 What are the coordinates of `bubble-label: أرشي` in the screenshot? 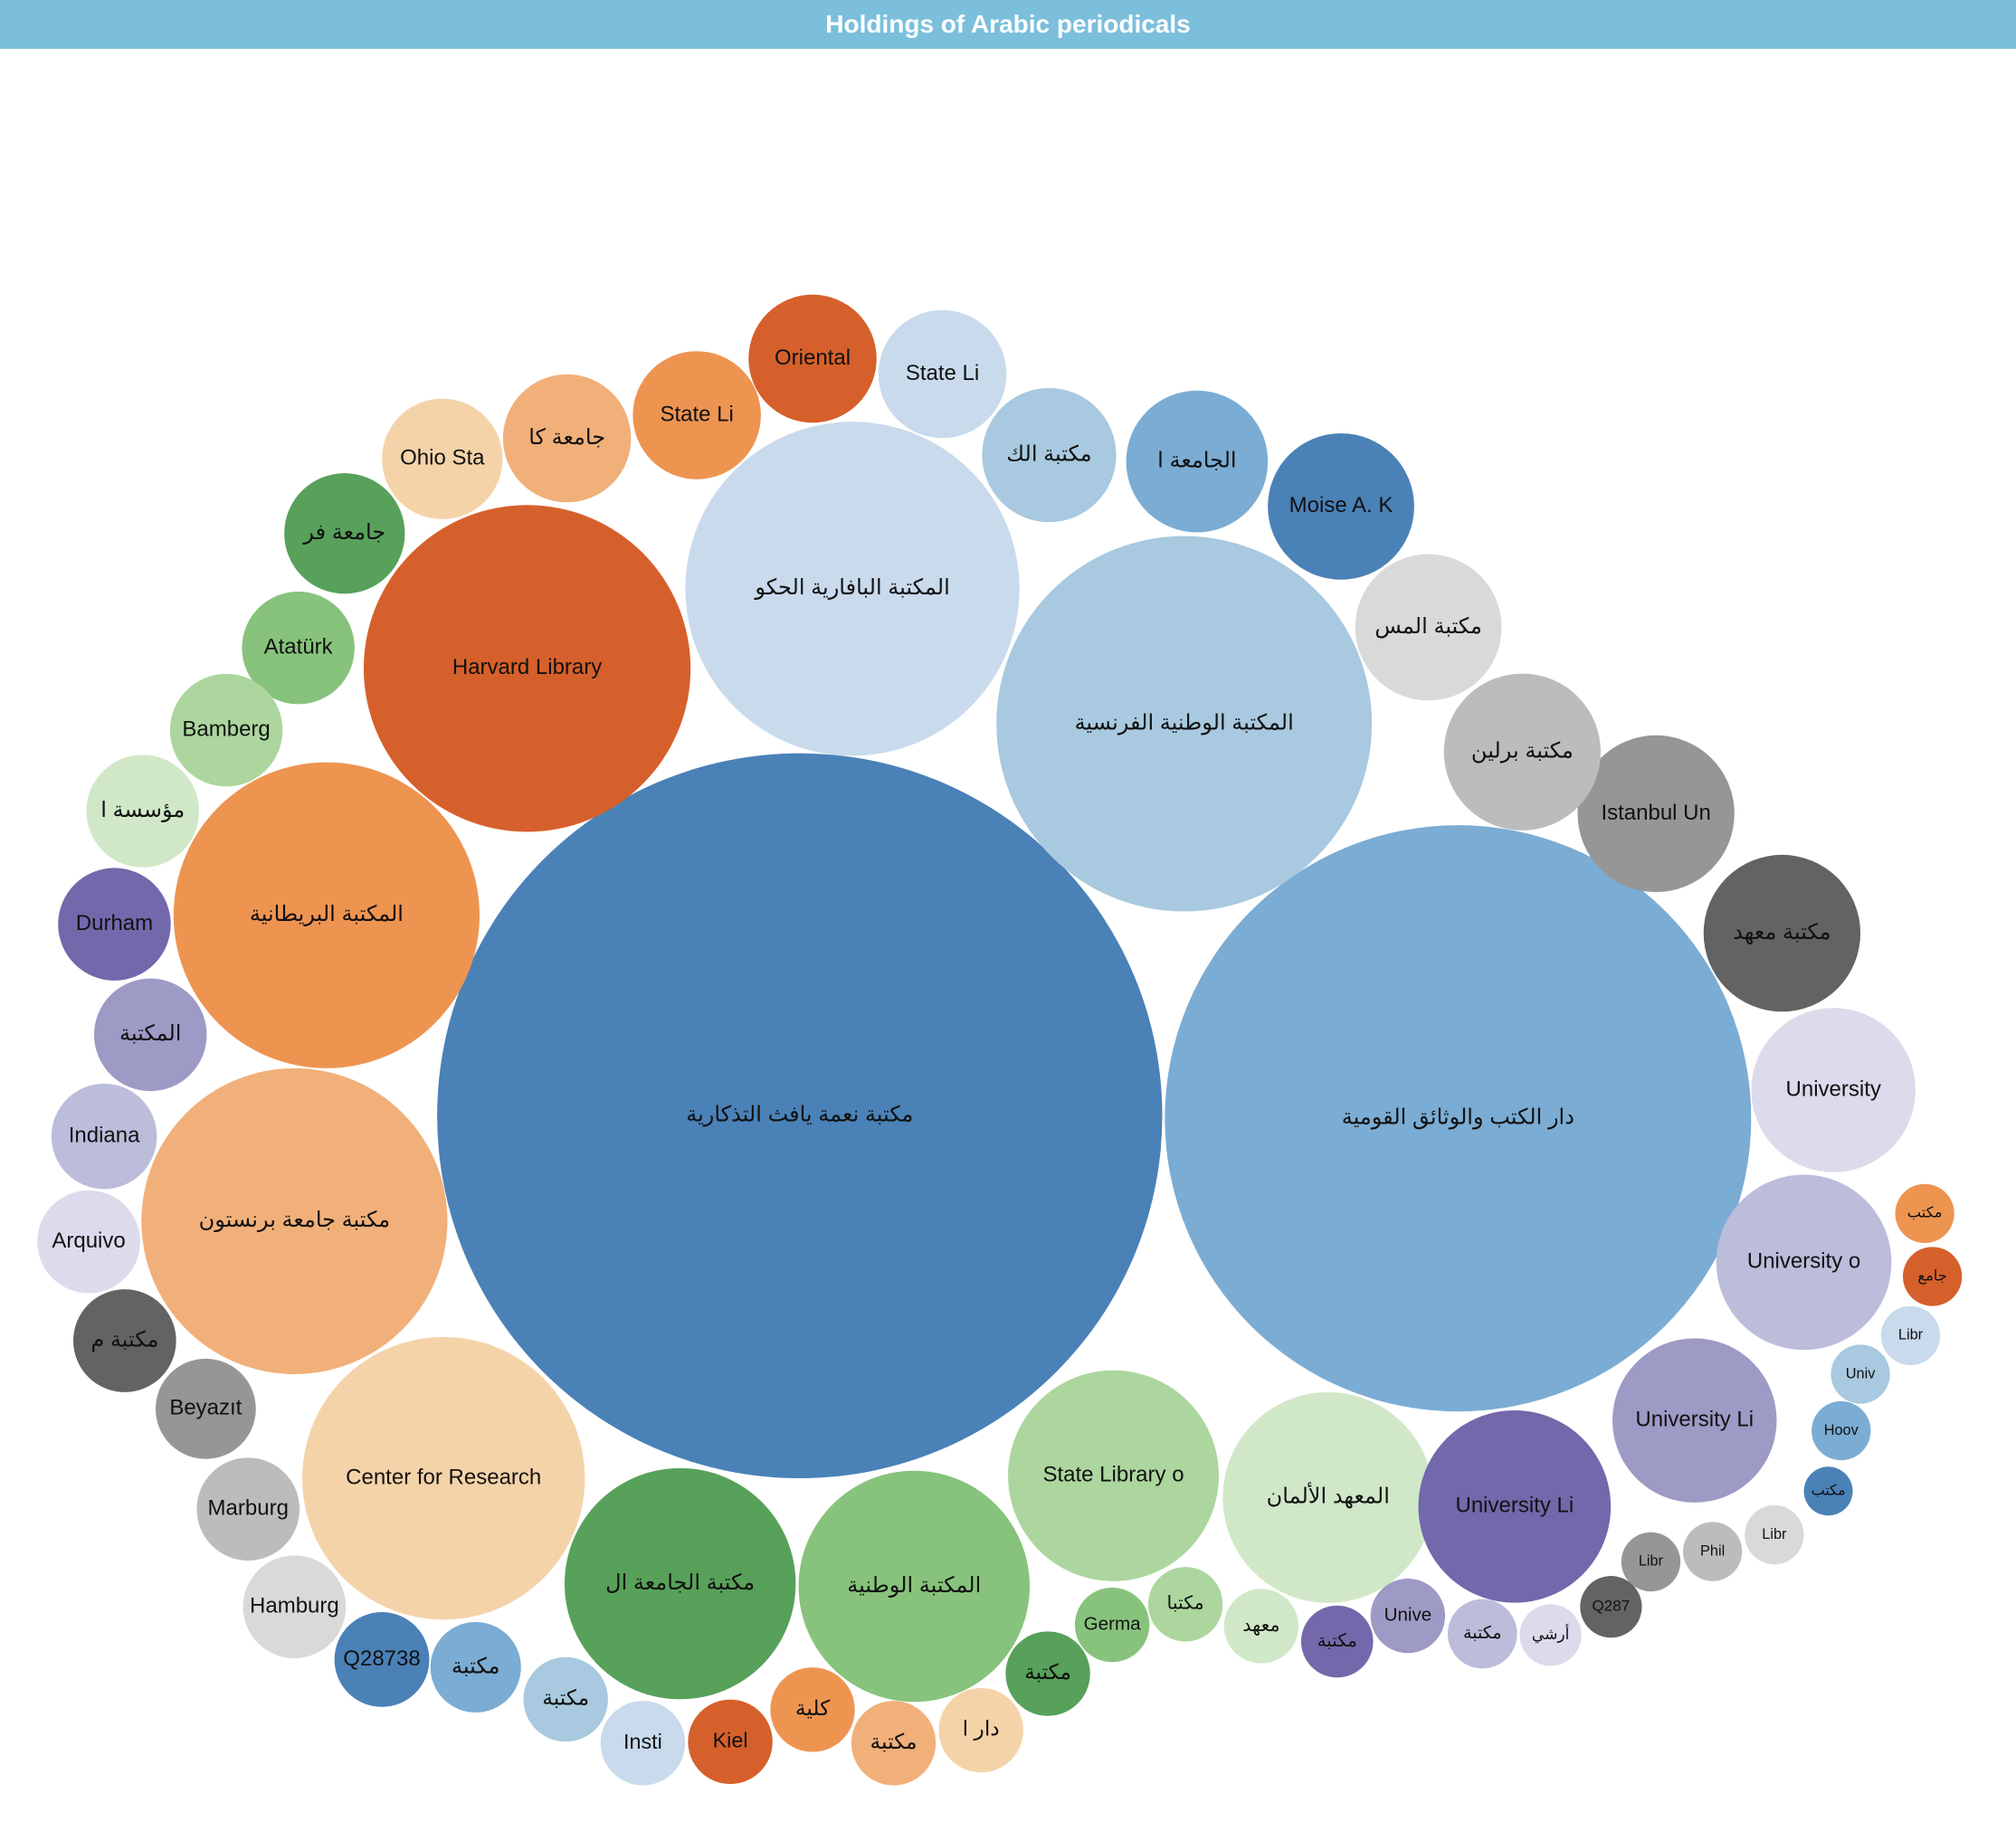 It's located at (1551, 1634).